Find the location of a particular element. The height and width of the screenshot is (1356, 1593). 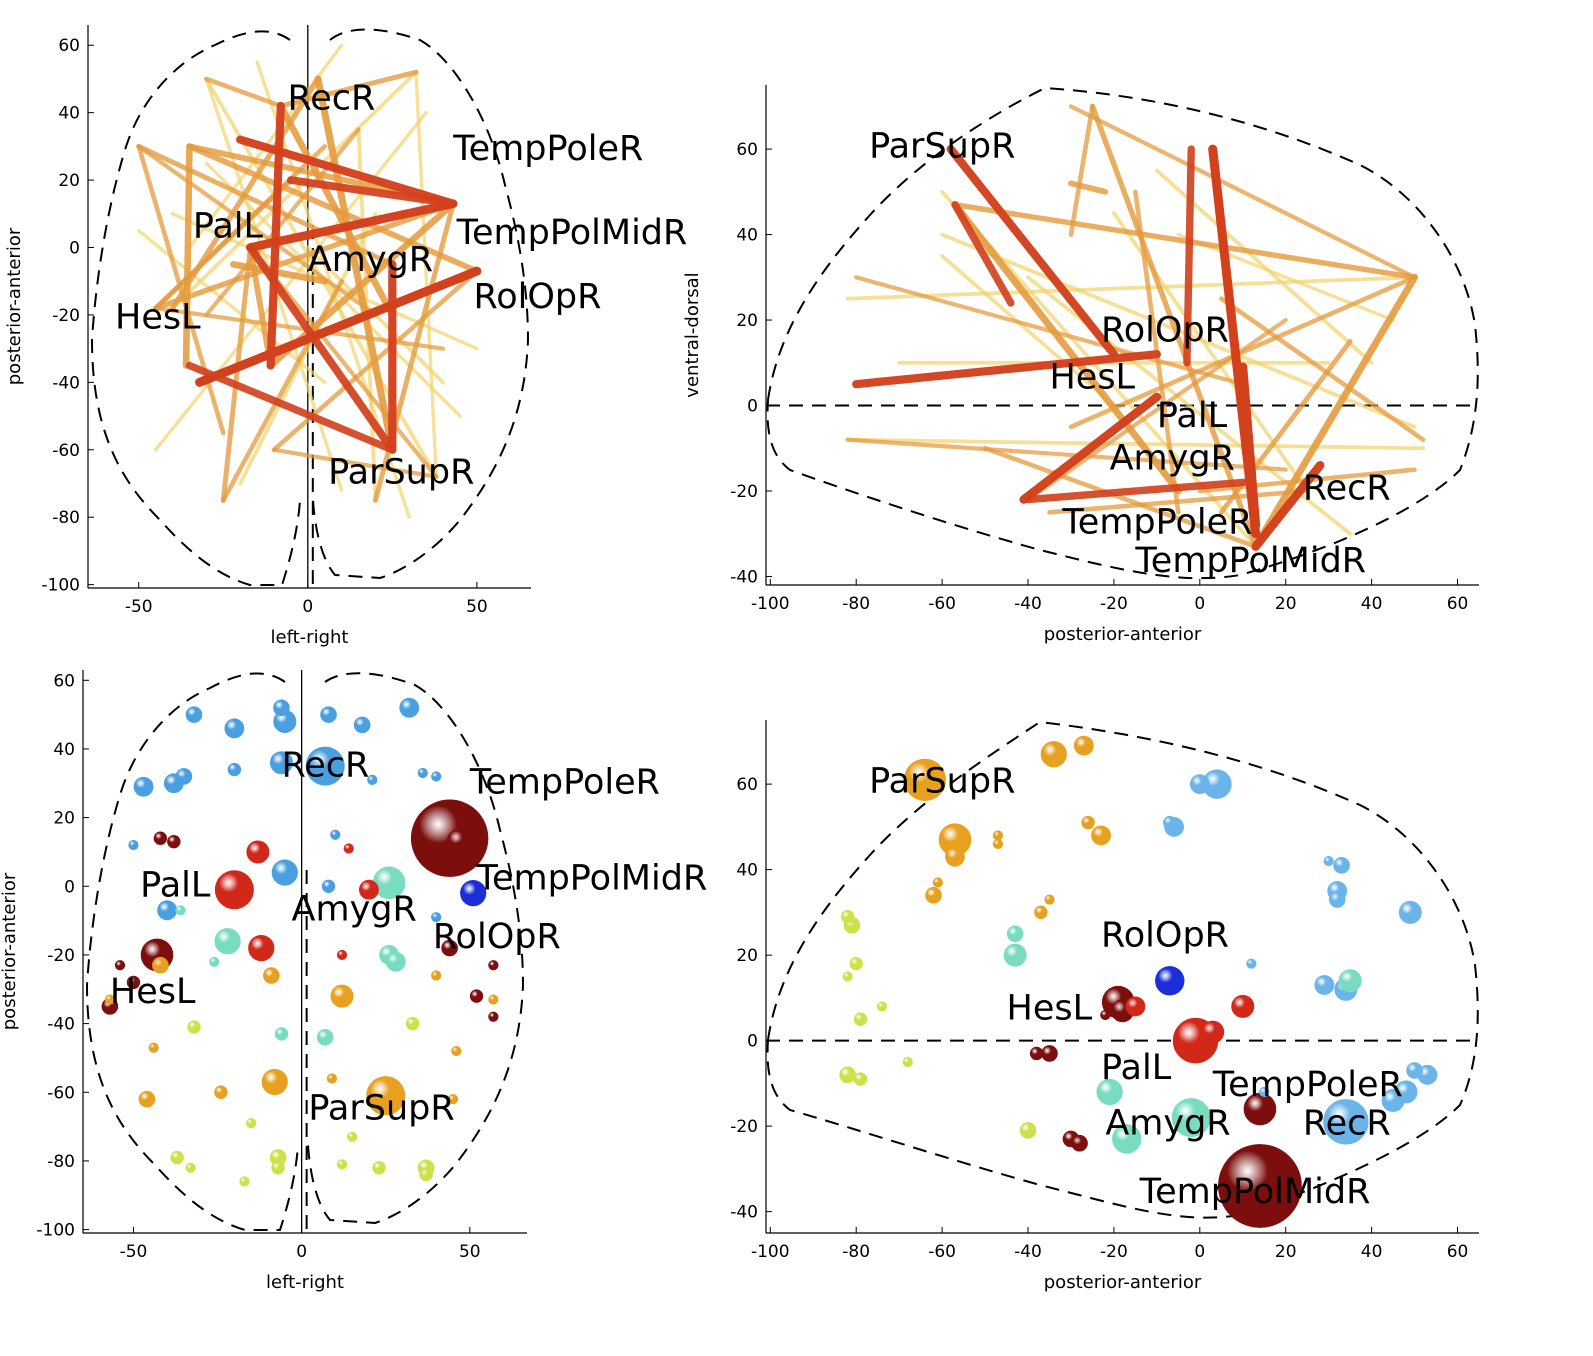

y-axis-label: ventral-dorsal is located at coordinates (692, 334).